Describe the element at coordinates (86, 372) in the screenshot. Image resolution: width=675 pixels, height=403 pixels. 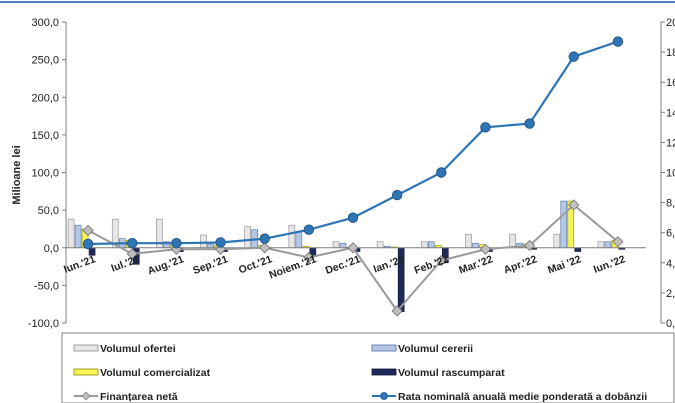
I see `legend-swatch-volumul-comercializat` at that location.